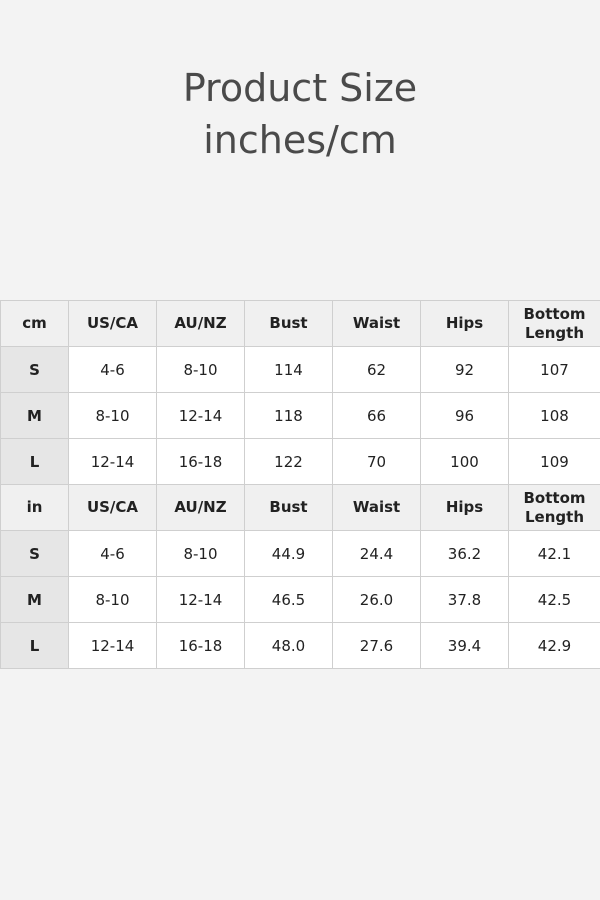 The image size is (600, 900). What do you see at coordinates (464, 599) in the screenshot?
I see `table-cell: 37.8` at bounding box center [464, 599].